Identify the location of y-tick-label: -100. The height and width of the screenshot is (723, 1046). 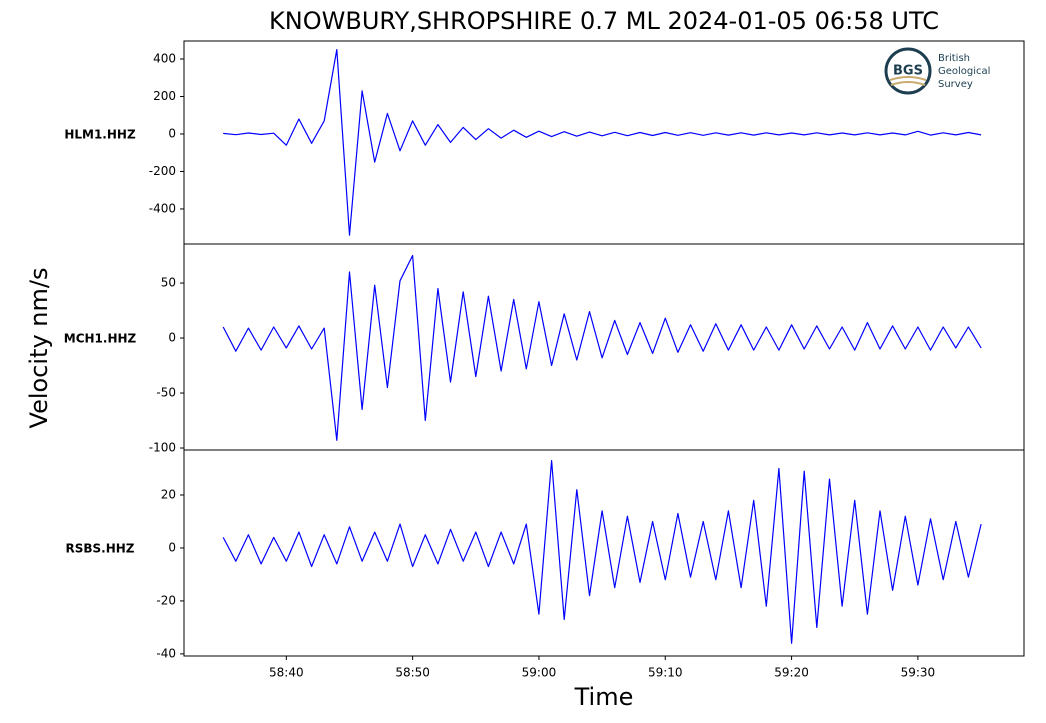
(162, 448).